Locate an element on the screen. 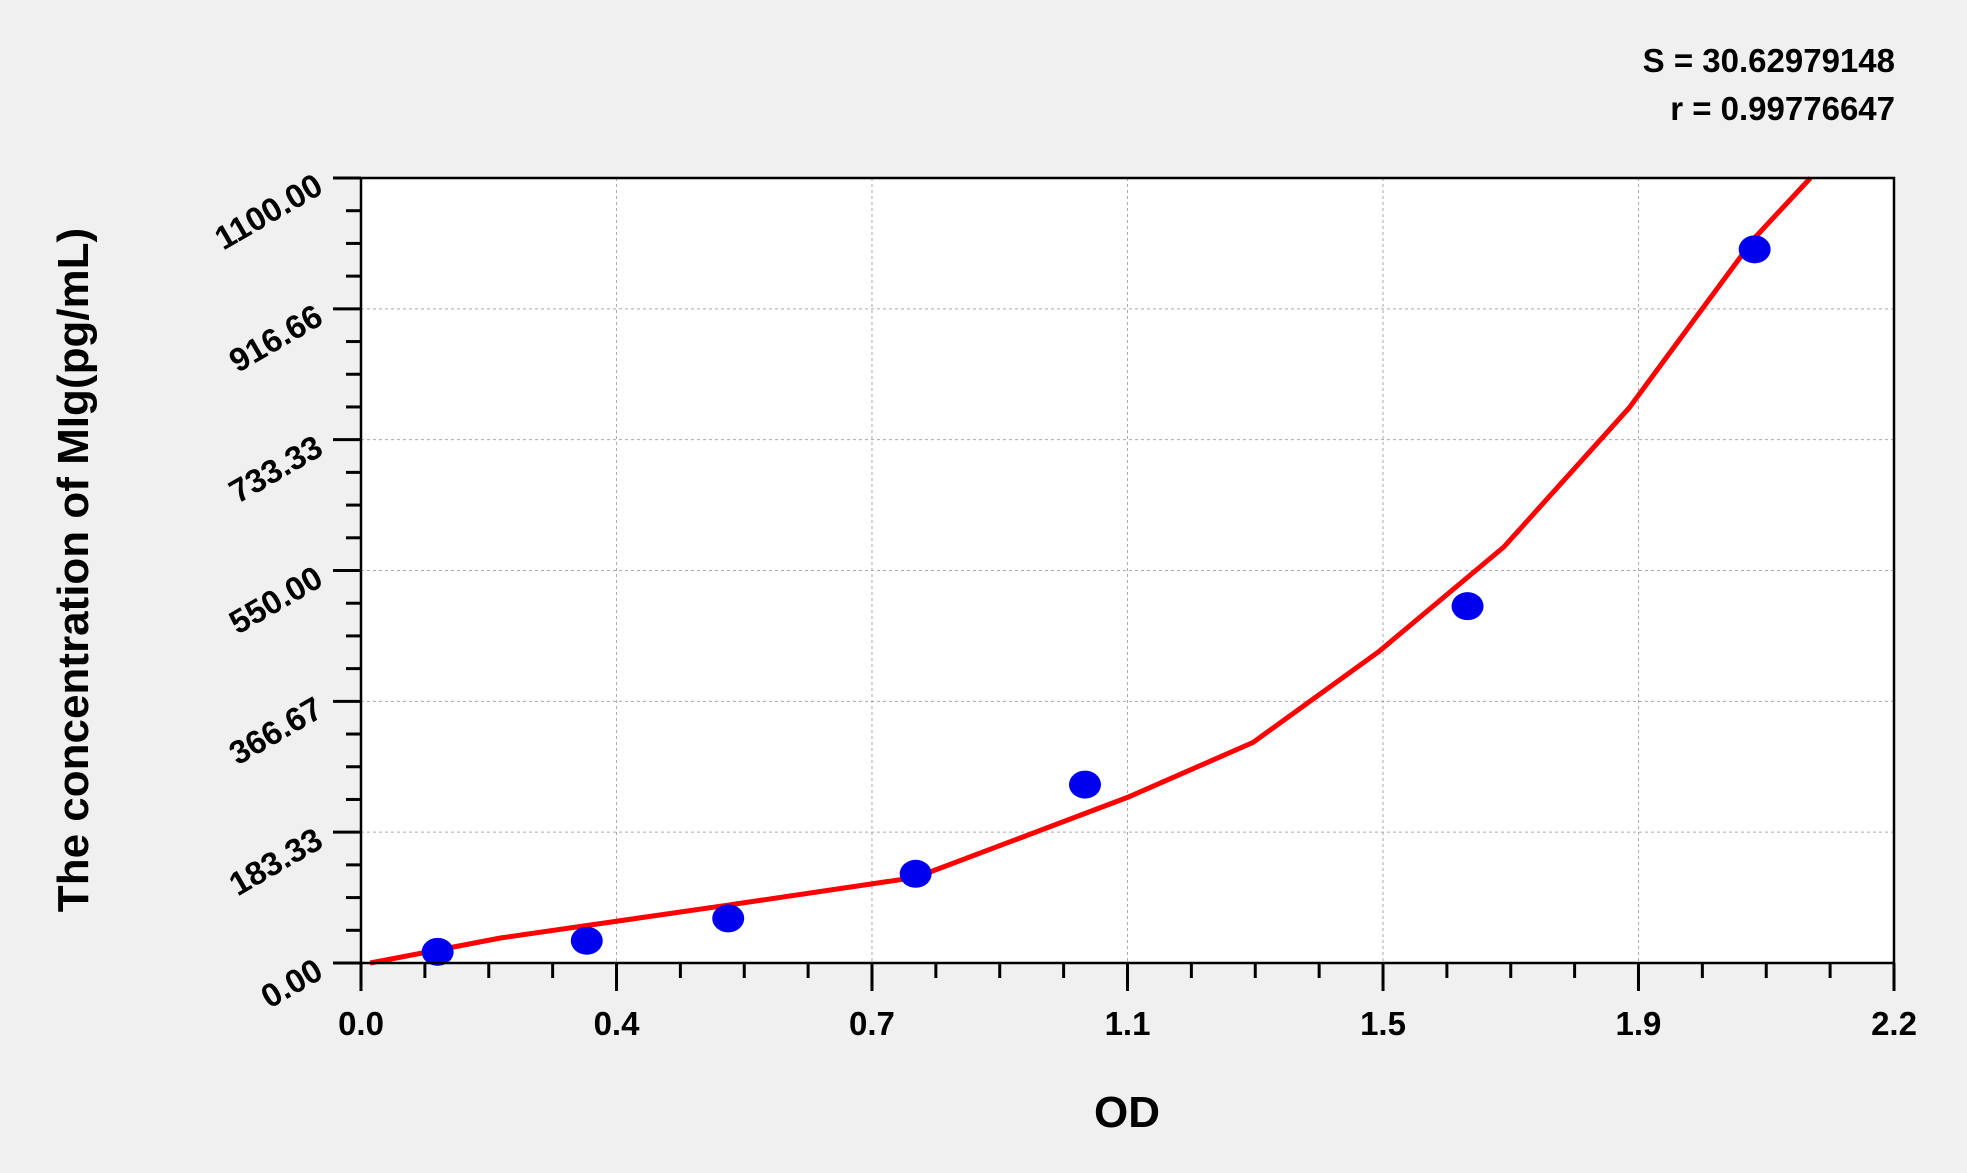  y-tick-label: 916.66 is located at coordinates (276, 338).